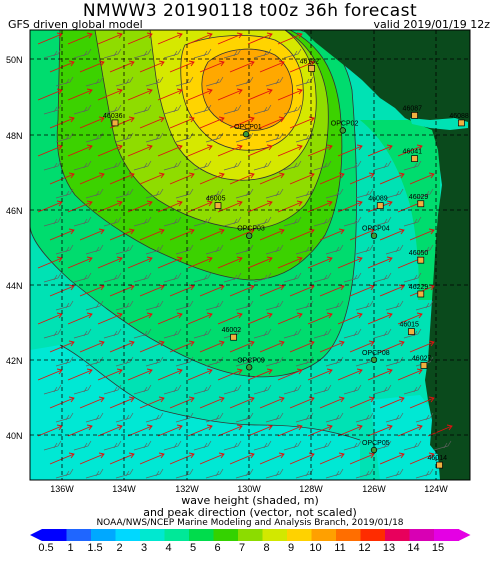 The image size is (500, 572). Describe the element at coordinates (14, 436) in the screenshot. I see `lat-label-40n: 40N` at that location.